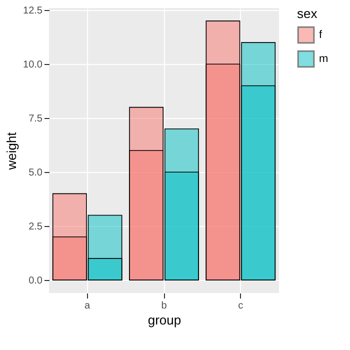 The height and width of the screenshot is (350, 350). I want to click on legend-title: sex, so click(307, 13).